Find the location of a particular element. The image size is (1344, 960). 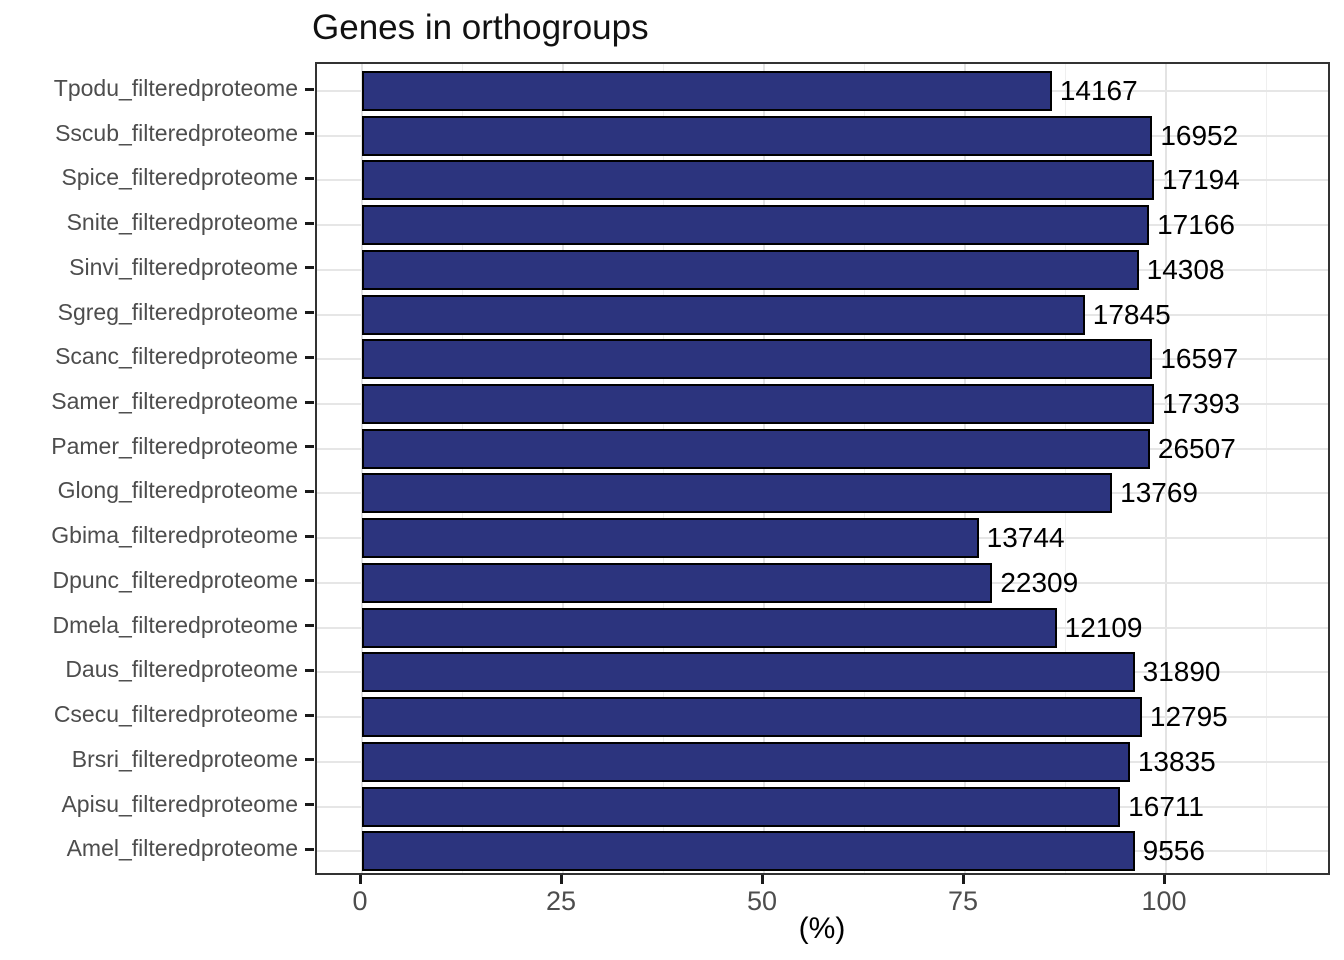

bar-value-label: 14308 is located at coordinates (1185, 269).